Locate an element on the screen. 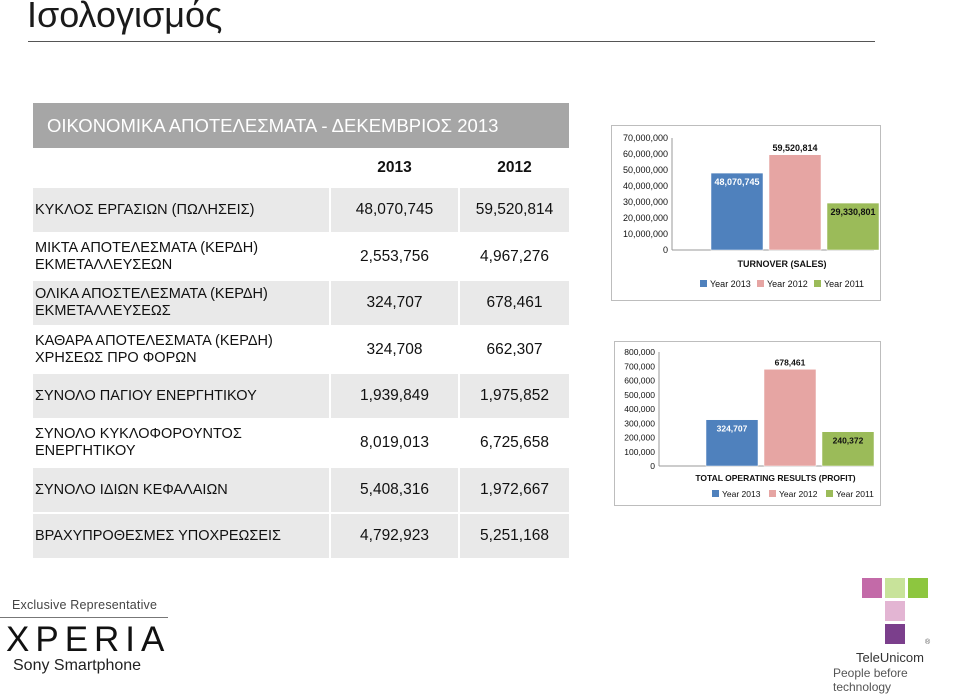  data-label: 48,070,745 is located at coordinates (736, 182).